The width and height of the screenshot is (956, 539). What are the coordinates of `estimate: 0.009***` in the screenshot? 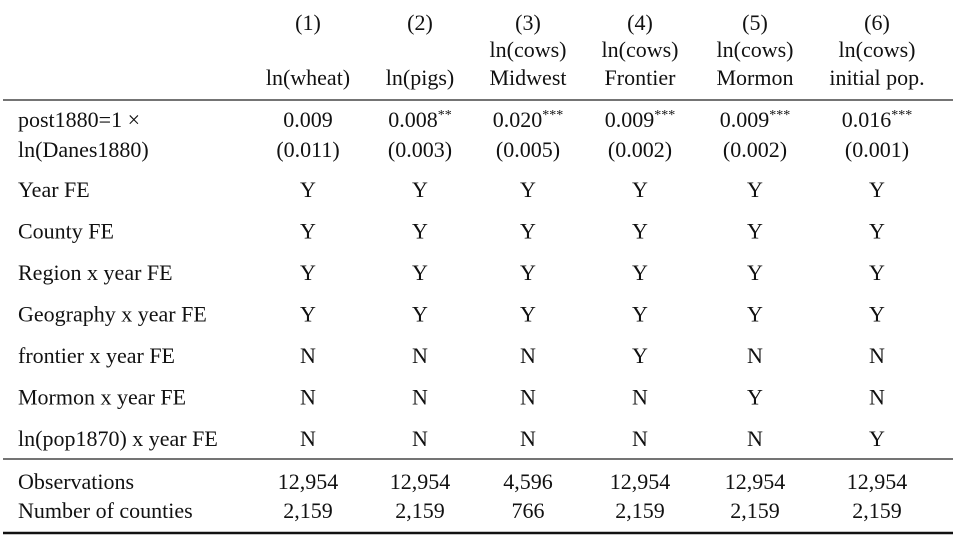 It's located at (755, 119).